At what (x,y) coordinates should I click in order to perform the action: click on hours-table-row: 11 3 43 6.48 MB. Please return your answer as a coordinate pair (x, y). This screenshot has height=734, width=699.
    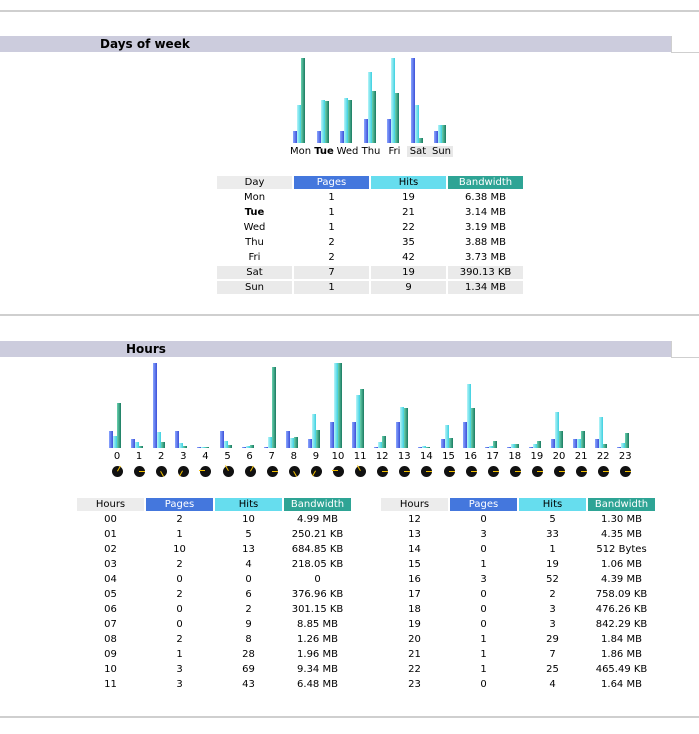
    Looking at the image, I should click on (214, 684).